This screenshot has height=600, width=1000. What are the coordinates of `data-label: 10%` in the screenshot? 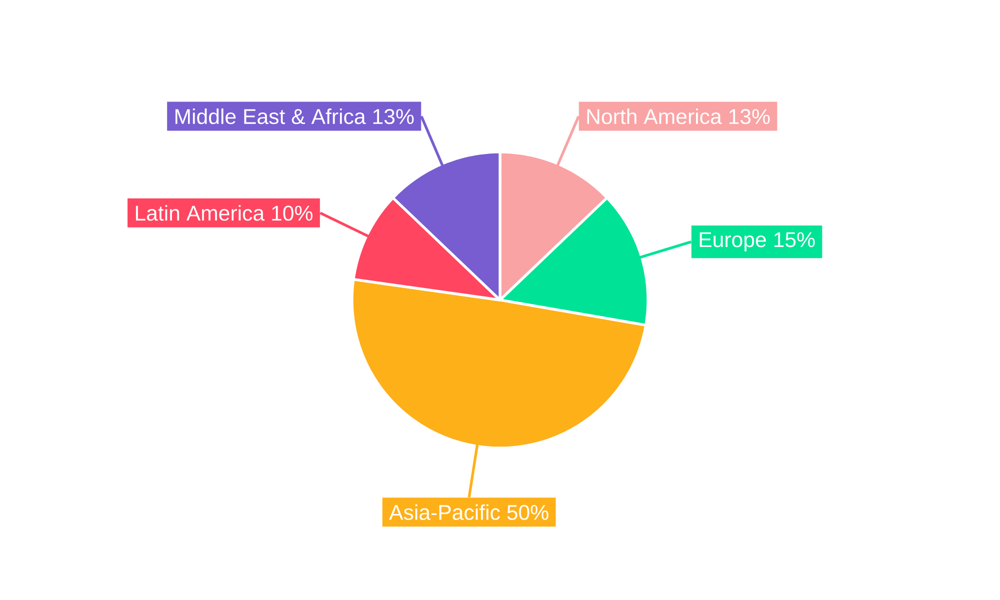 It's located at (292, 213).